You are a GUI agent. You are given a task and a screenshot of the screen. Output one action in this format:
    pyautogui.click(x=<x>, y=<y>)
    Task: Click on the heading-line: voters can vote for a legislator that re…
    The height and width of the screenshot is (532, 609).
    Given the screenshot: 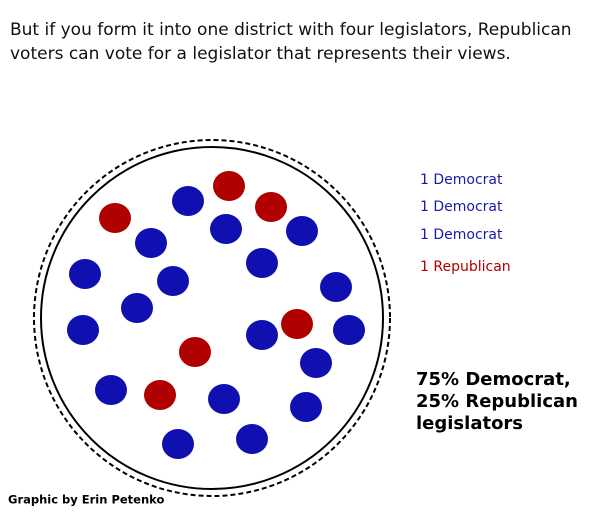 What is the action you would take?
    pyautogui.click(x=260, y=54)
    